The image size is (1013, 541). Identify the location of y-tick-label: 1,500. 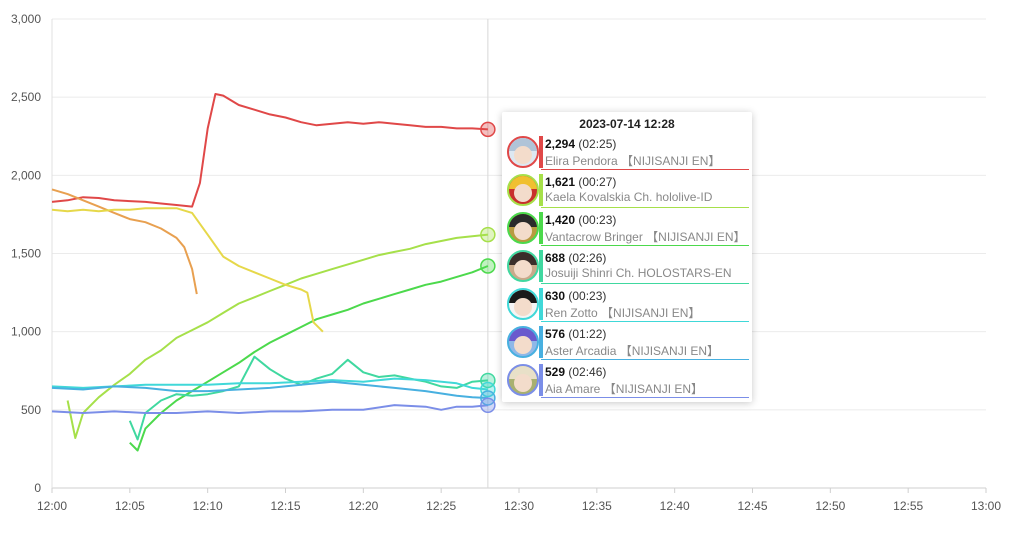
(26, 254).